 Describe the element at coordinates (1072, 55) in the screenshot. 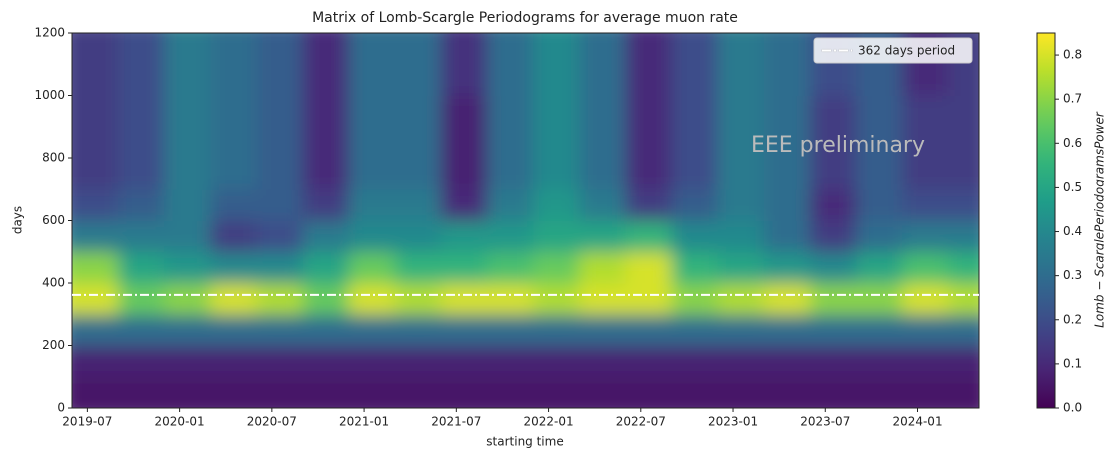

I see `colorbar-tick-label: 0.8` at that location.